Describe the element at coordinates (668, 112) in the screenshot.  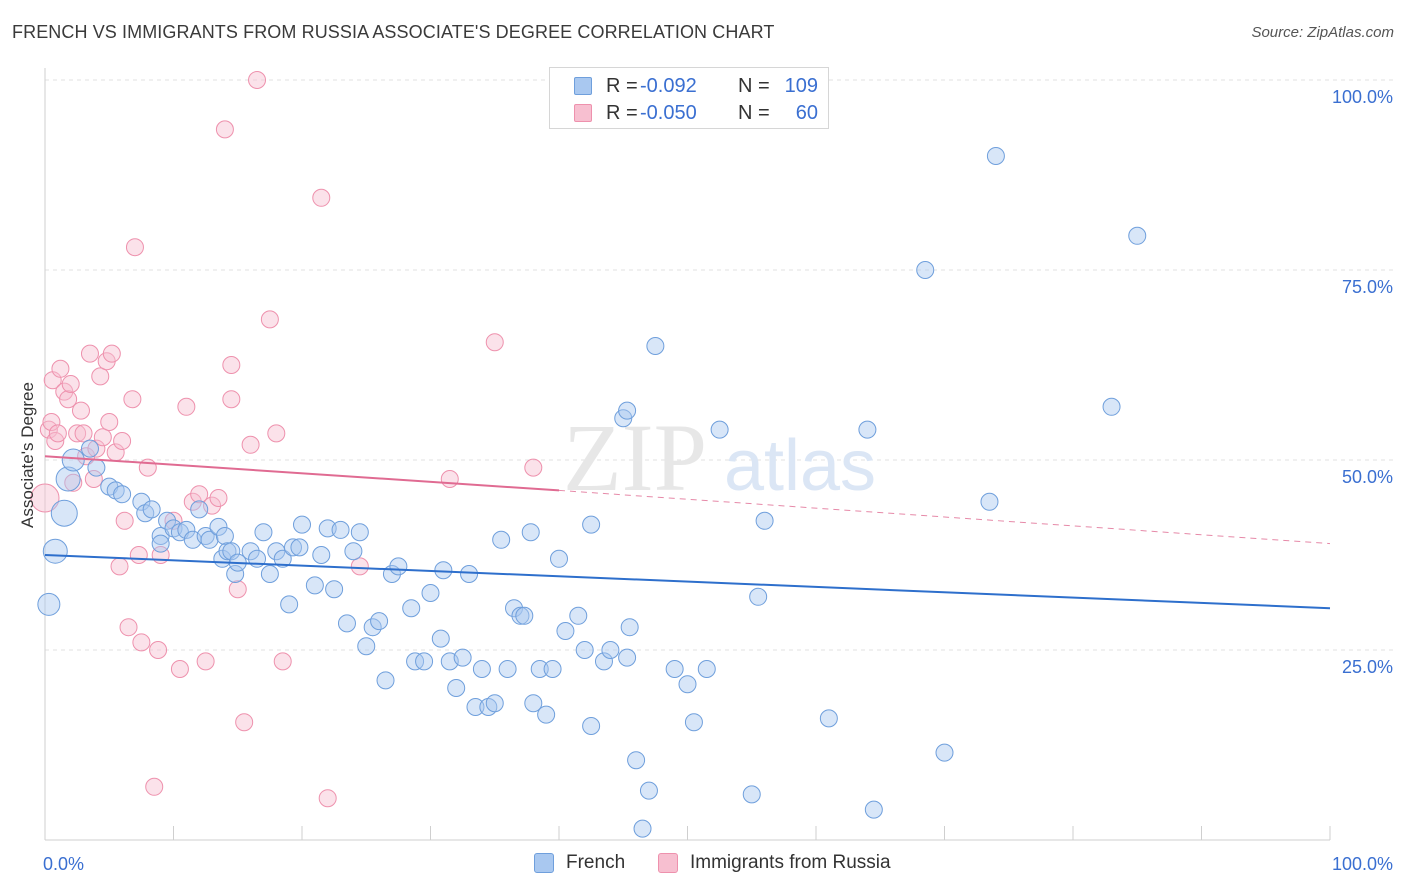
I see `legend-r-value: -0.050` at that location.